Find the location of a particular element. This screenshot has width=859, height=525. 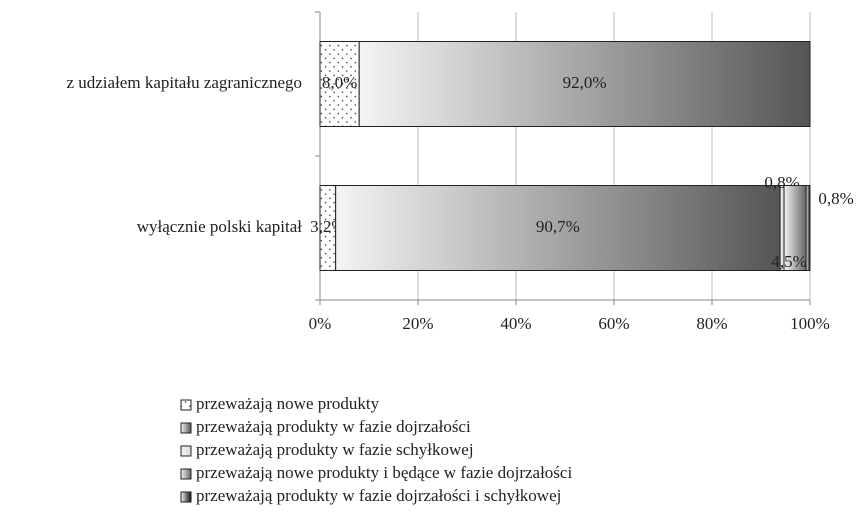

value-label: 92,0% is located at coordinates (585, 82).